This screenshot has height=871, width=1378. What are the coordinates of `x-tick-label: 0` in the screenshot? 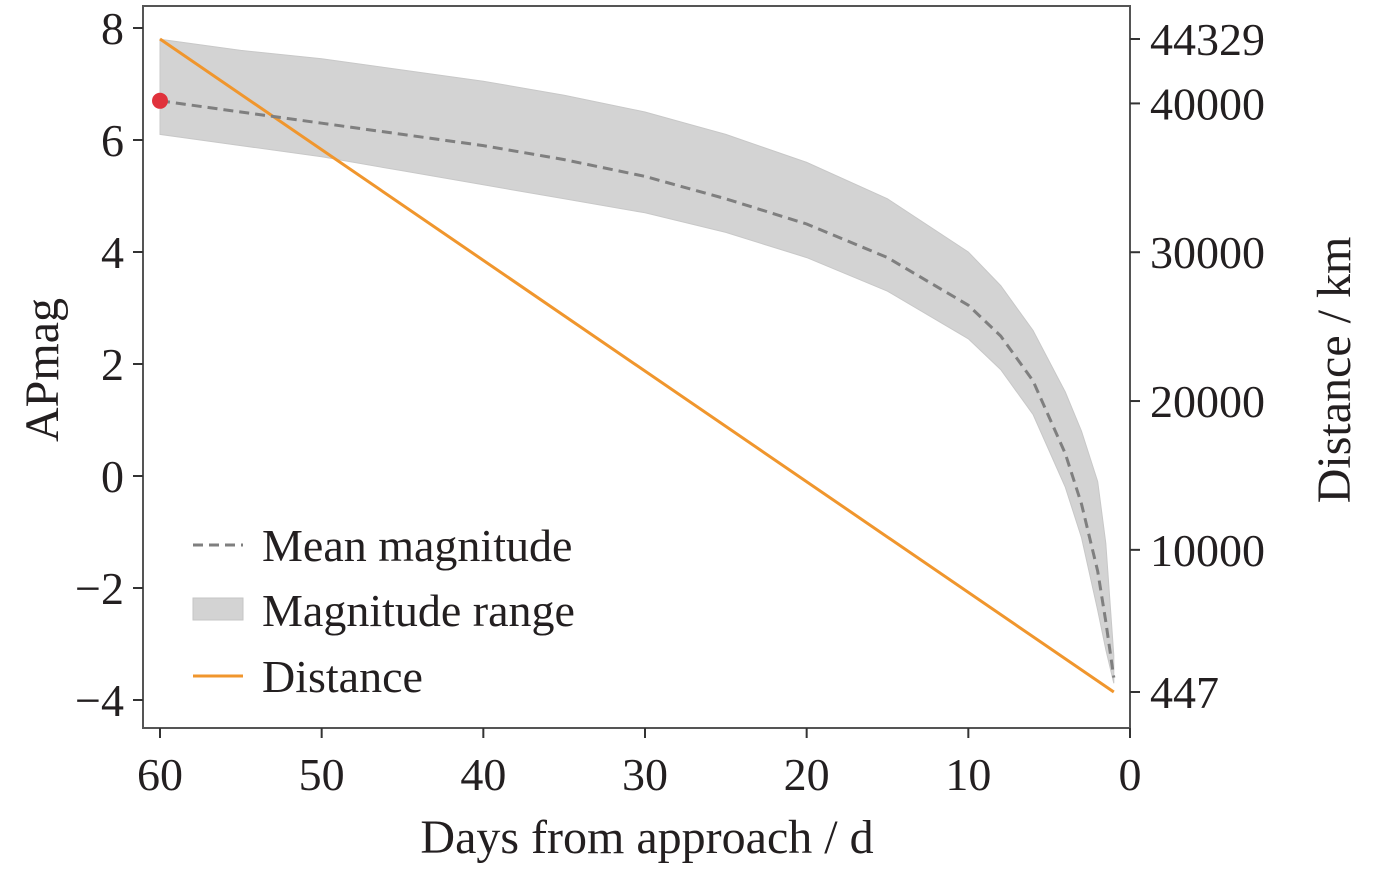 It's located at (1130, 774).